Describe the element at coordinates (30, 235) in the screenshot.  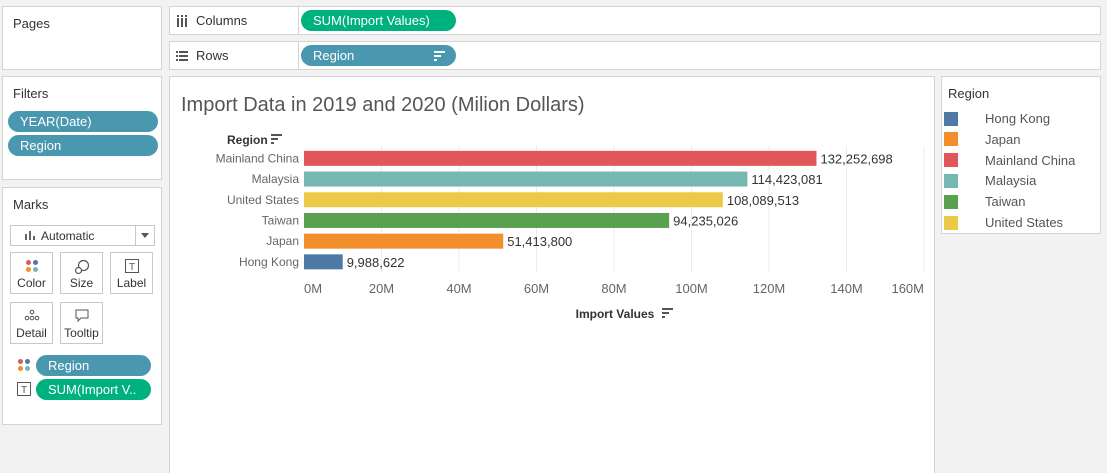
I see `bar-chart-icon` at that location.